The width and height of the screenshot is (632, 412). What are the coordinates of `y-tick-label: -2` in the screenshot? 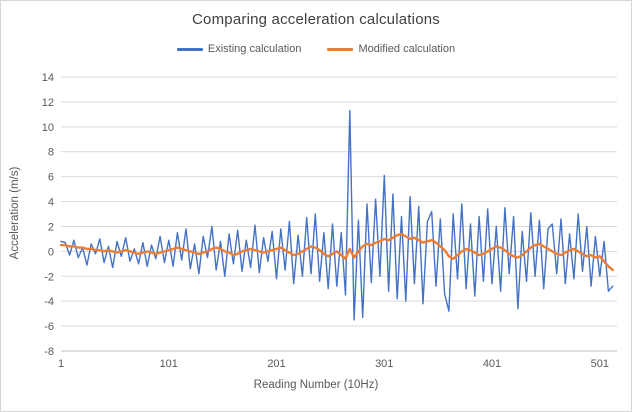 It's located at (49, 277).